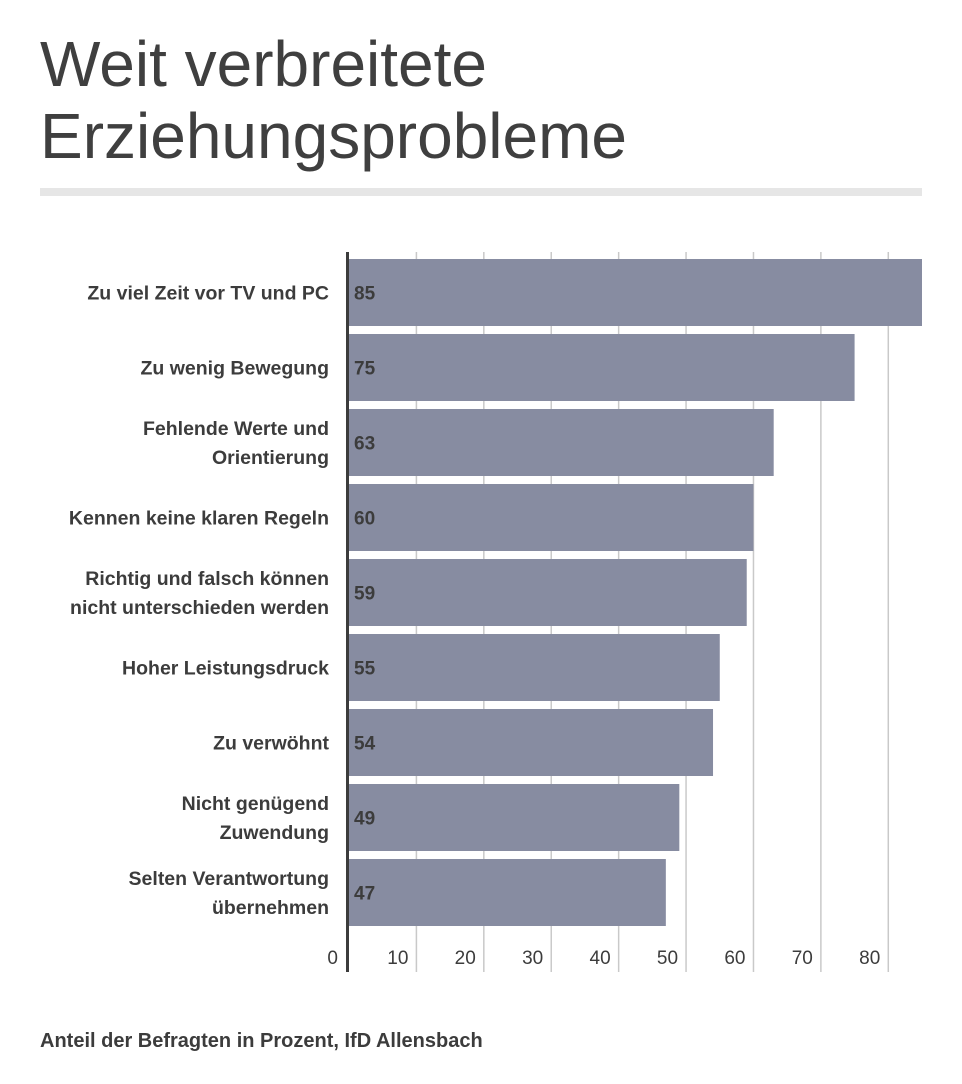 The width and height of the screenshot is (962, 1084). What do you see at coordinates (270, 458) in the screenshot?
I see `category-label: Orientierung` at bounding box center [270, 458].